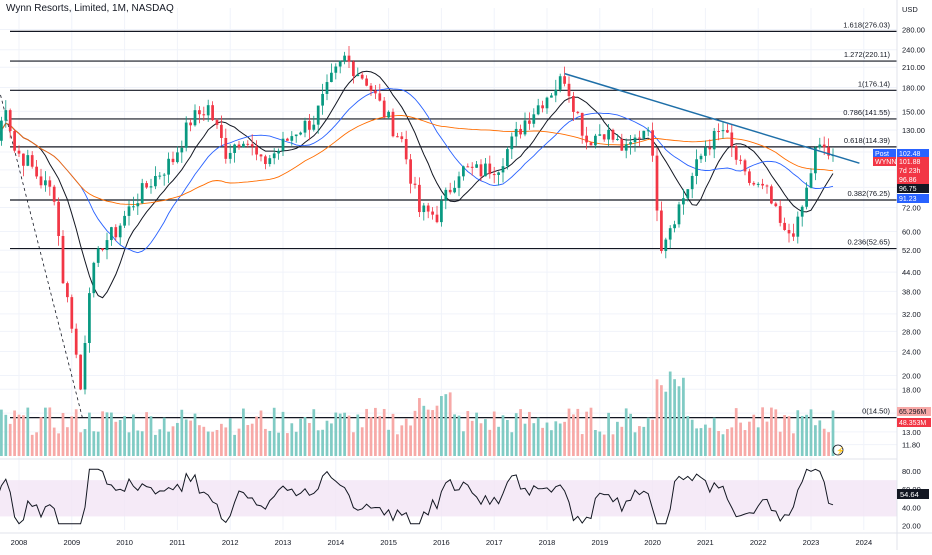 The width and height of the screenshot is (932, 555). I want to click on chart-title: Wynn Resorts, Limited, 1M, NASDAQ, so click(90, 8).